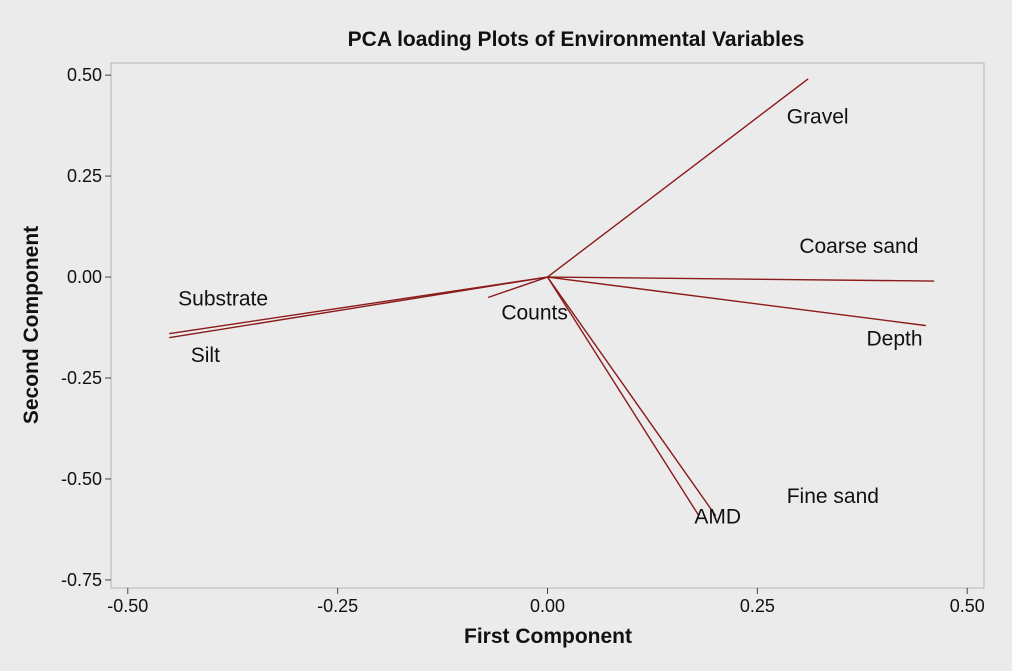 Image resolution: width=1012 pixels, height=671 pixels. What do you see at coordinates (548, 636) in the screenshot?
I see `x-axis-label: First Component` at bounding box center [548, 636].